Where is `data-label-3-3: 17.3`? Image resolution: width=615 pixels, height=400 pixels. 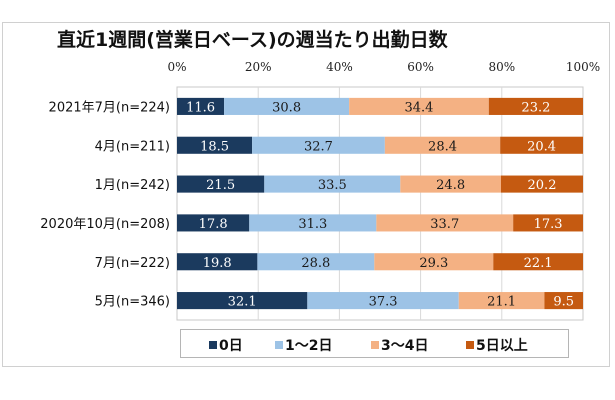 data-label-3-3: 17.3 is located at coordinates (548, 224).